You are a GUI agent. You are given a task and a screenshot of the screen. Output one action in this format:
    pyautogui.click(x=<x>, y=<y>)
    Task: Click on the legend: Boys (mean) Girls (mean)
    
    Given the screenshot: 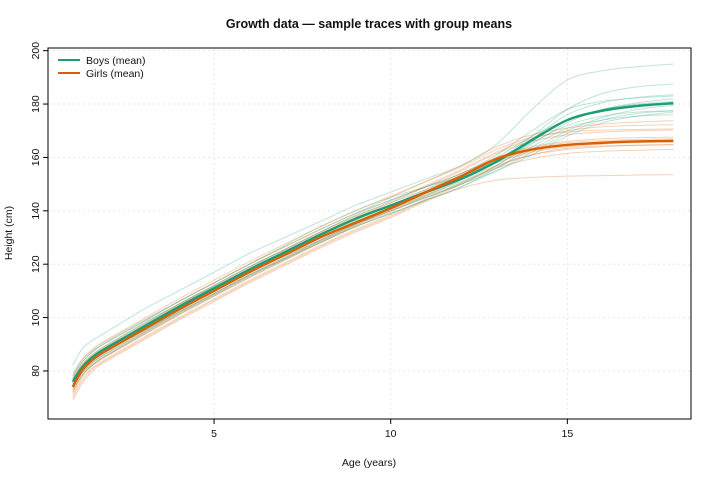 What is the action you would take?
    pyautogui.click(x=102, y=67)
    